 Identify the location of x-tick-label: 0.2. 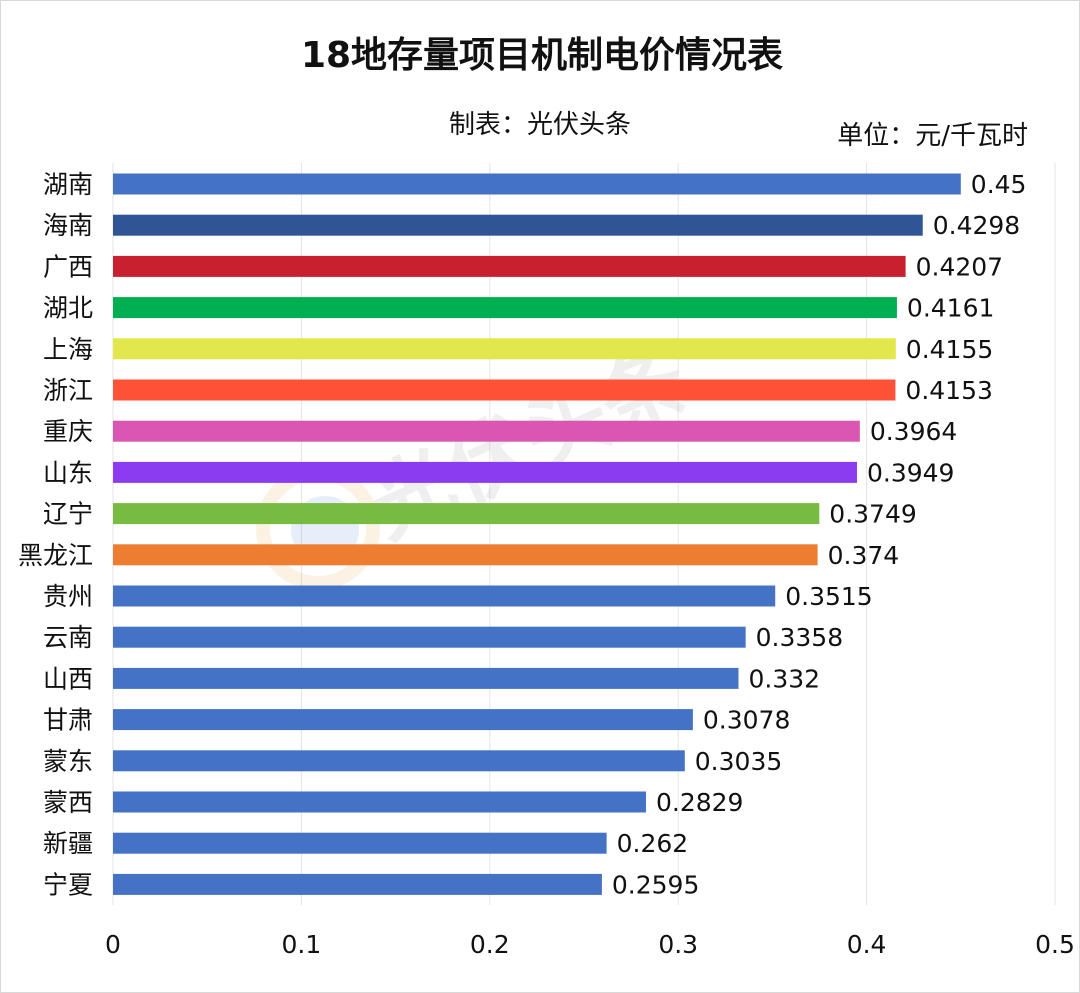
(490, 944).